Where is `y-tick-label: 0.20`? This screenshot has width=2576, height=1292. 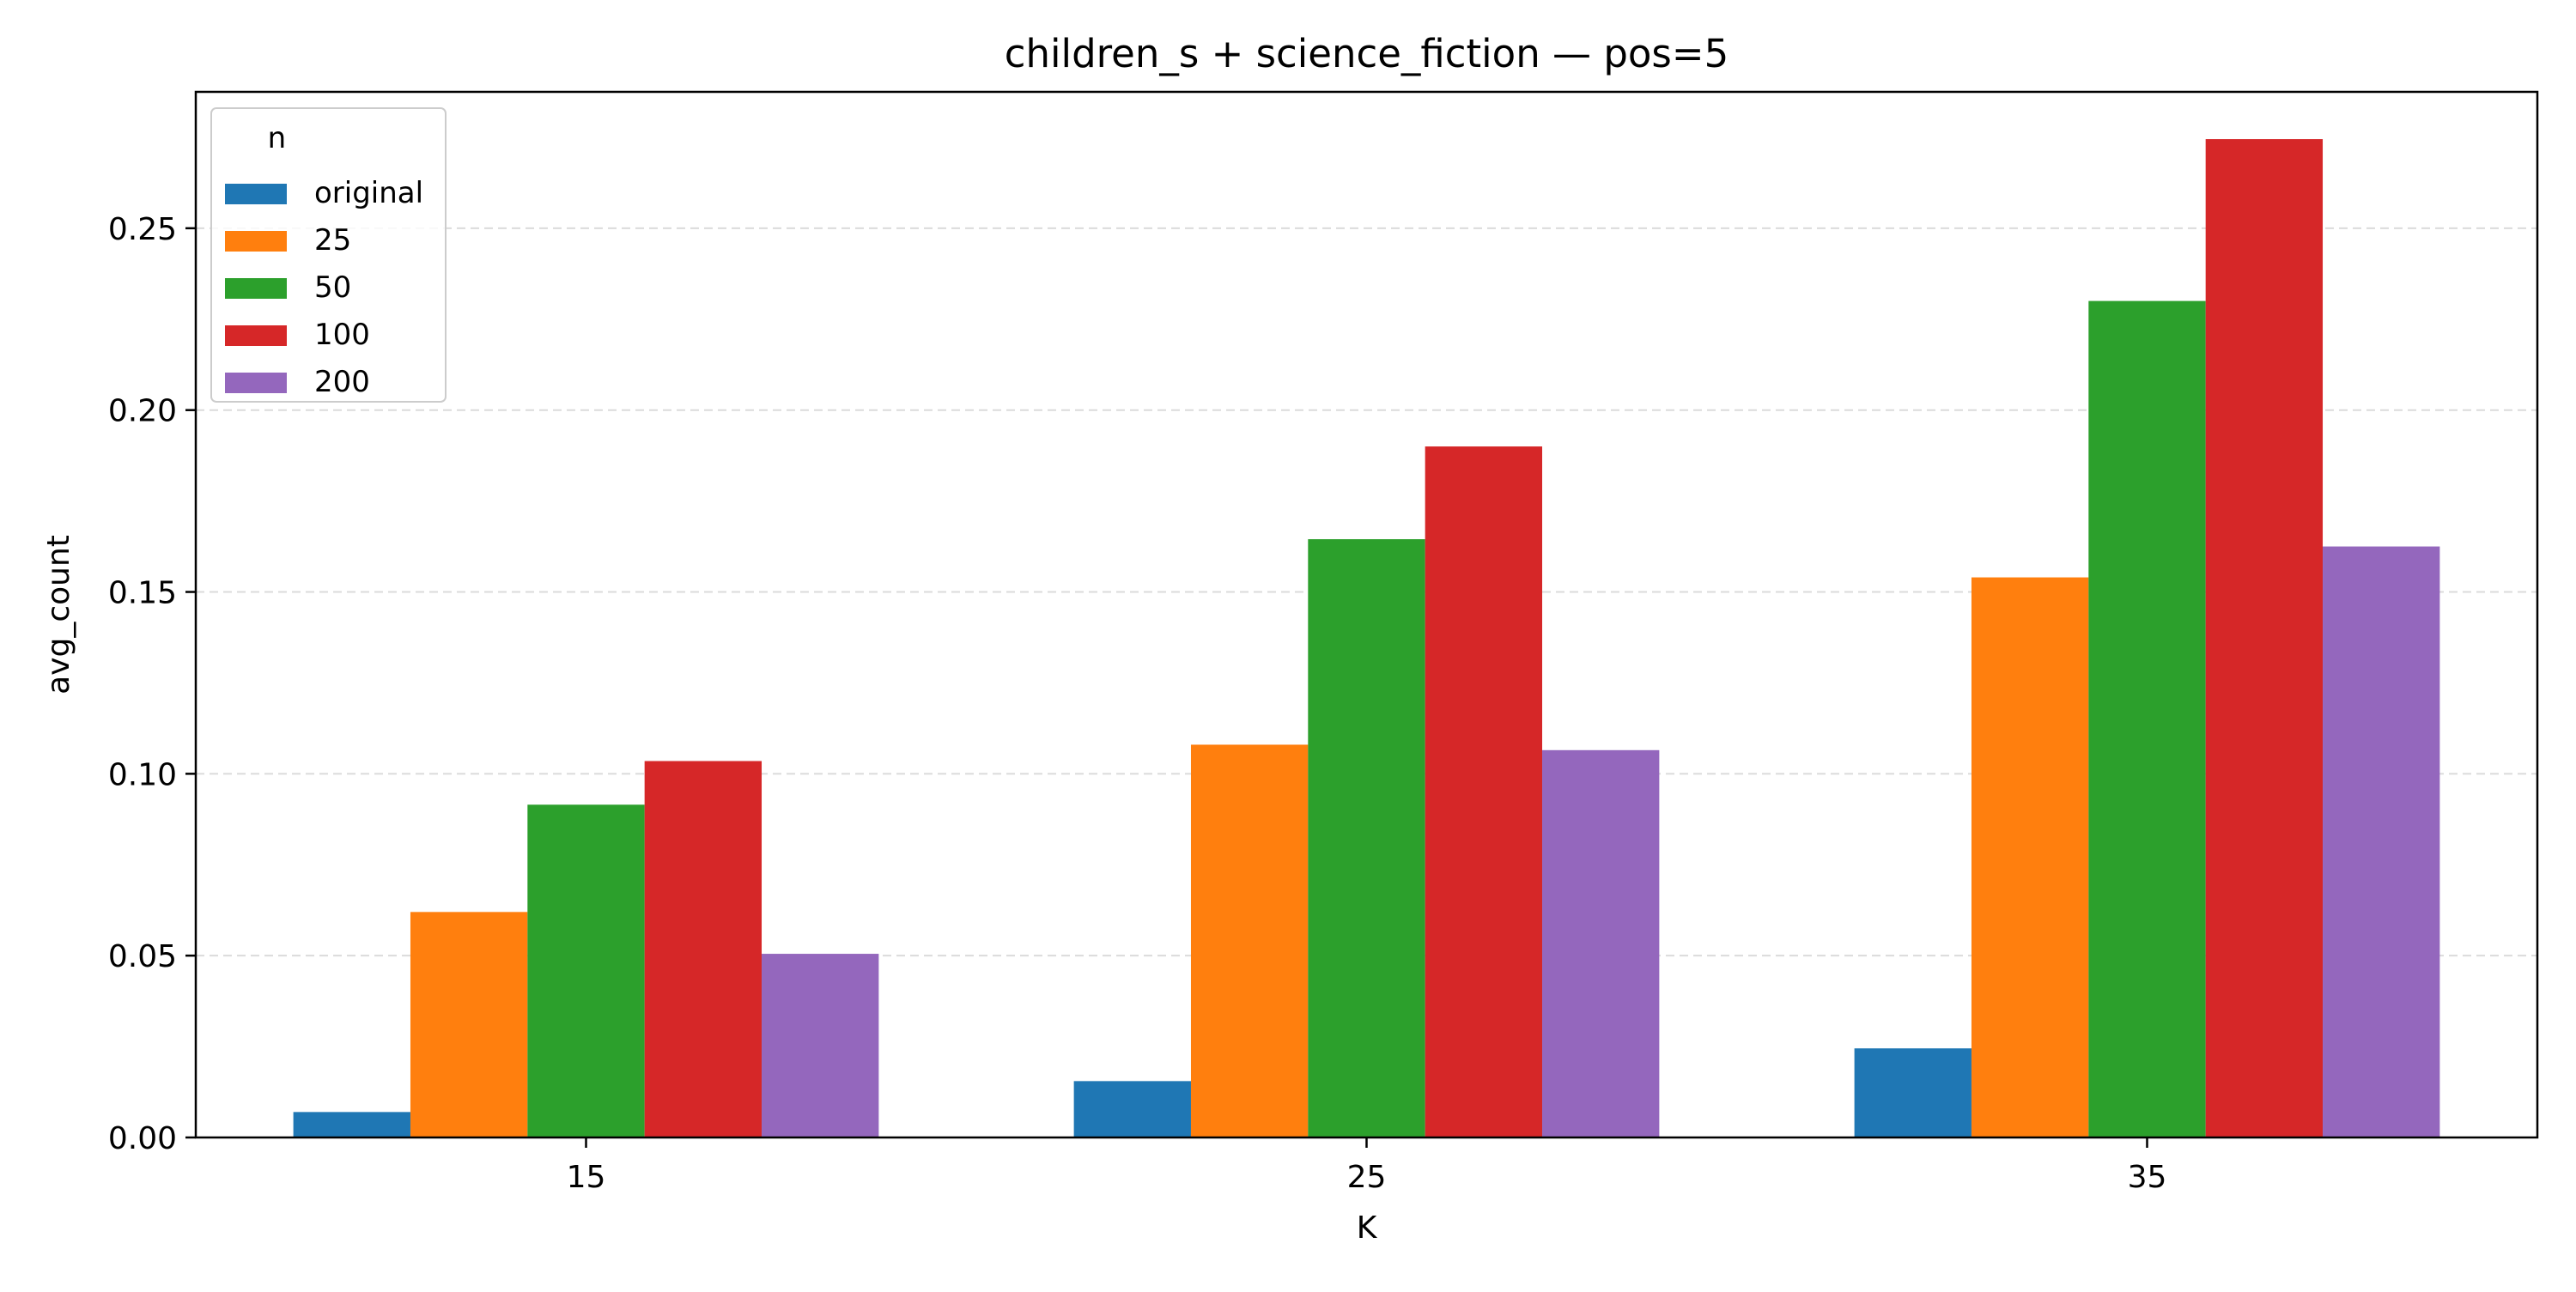
y-tick-label: 0.20 is located at coordinates (143, 411).